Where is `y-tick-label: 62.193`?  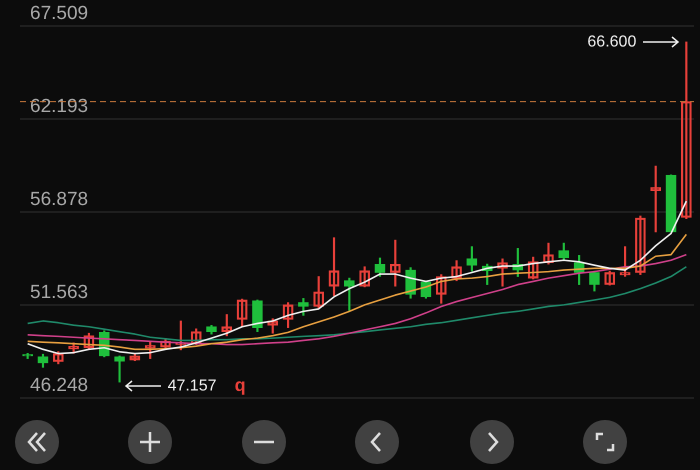
y-tick-label: 62.193 is located at coordinates (59, 107).